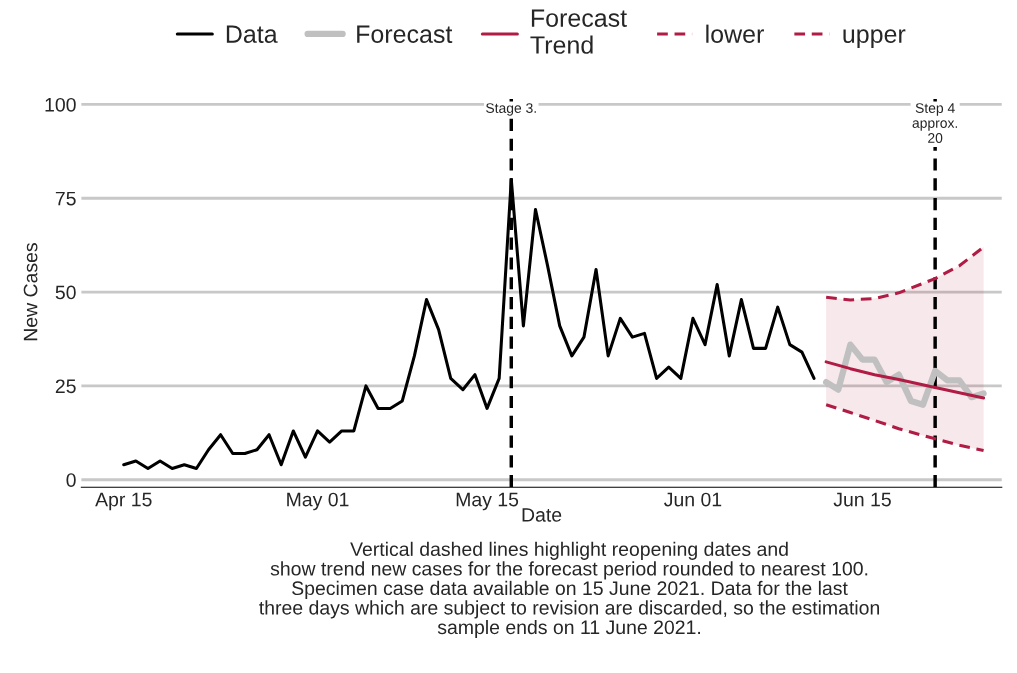 This screenshot has width=1017, height=673. Describe the element at coordinates (862, 499) in the screenshot. I see `x-tick-label: Jun 15` at that location.